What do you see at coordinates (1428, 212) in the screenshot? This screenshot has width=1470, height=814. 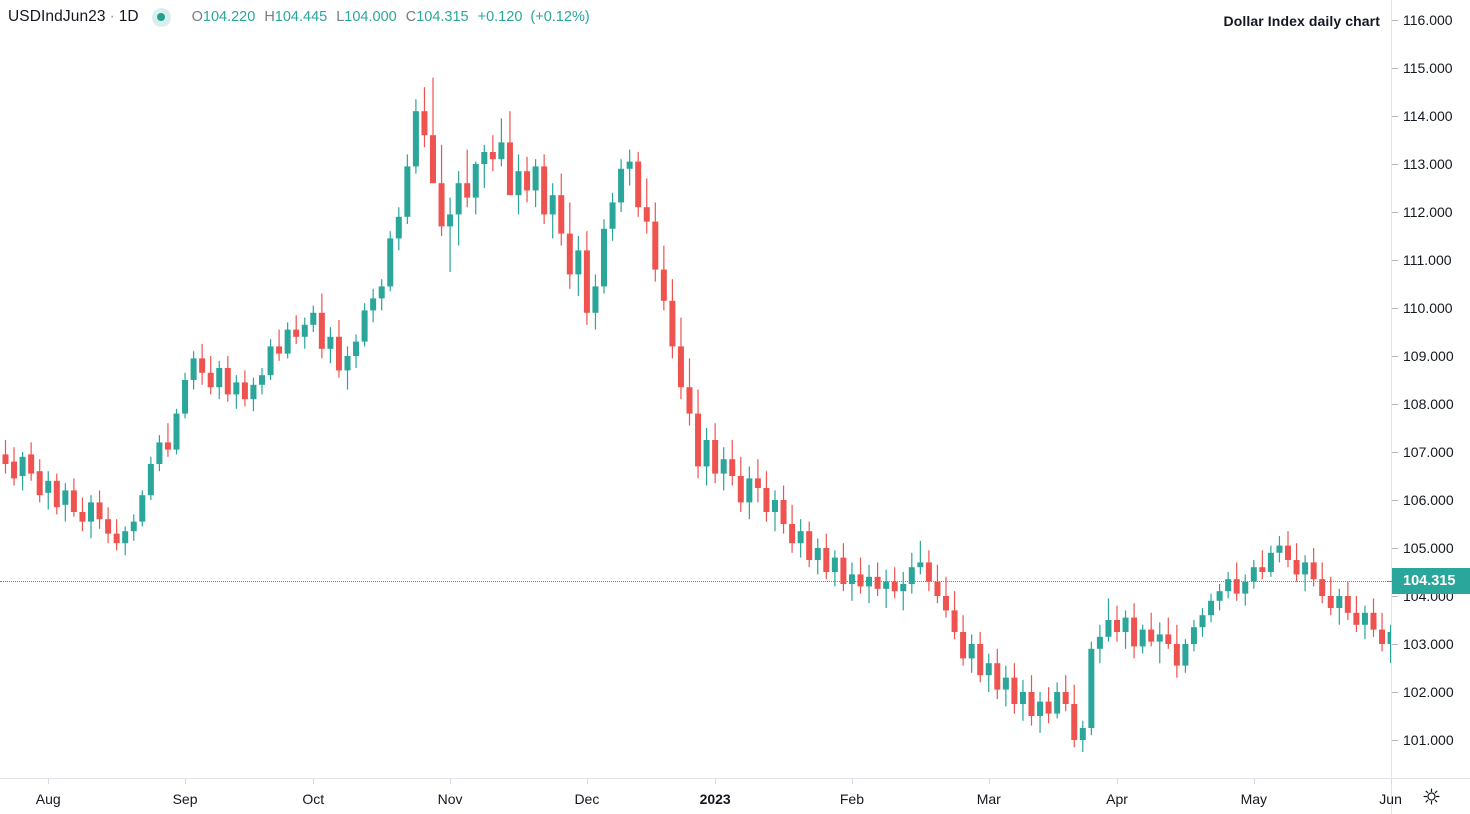 I see `price-axis-label: 112.000` at bounding box center [1428, 212].